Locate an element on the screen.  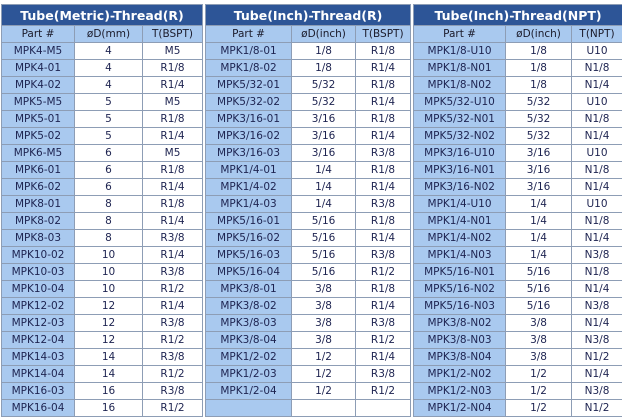
cell: MPK1/2-N03 is located at coordinates (460, 391).